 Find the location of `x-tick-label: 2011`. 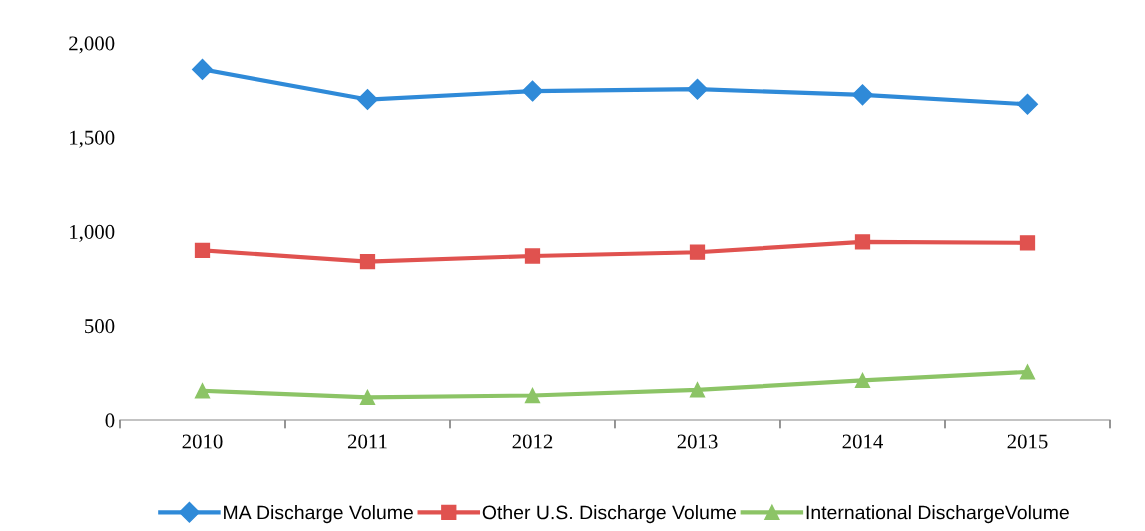

x-tick-label: 2011 is located at coordinates (367, 441).